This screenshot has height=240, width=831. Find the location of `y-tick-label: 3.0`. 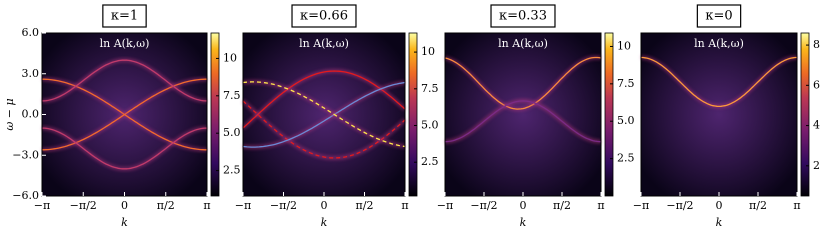

y-tick-label: 3.0 is located at coordinates (31, 73).